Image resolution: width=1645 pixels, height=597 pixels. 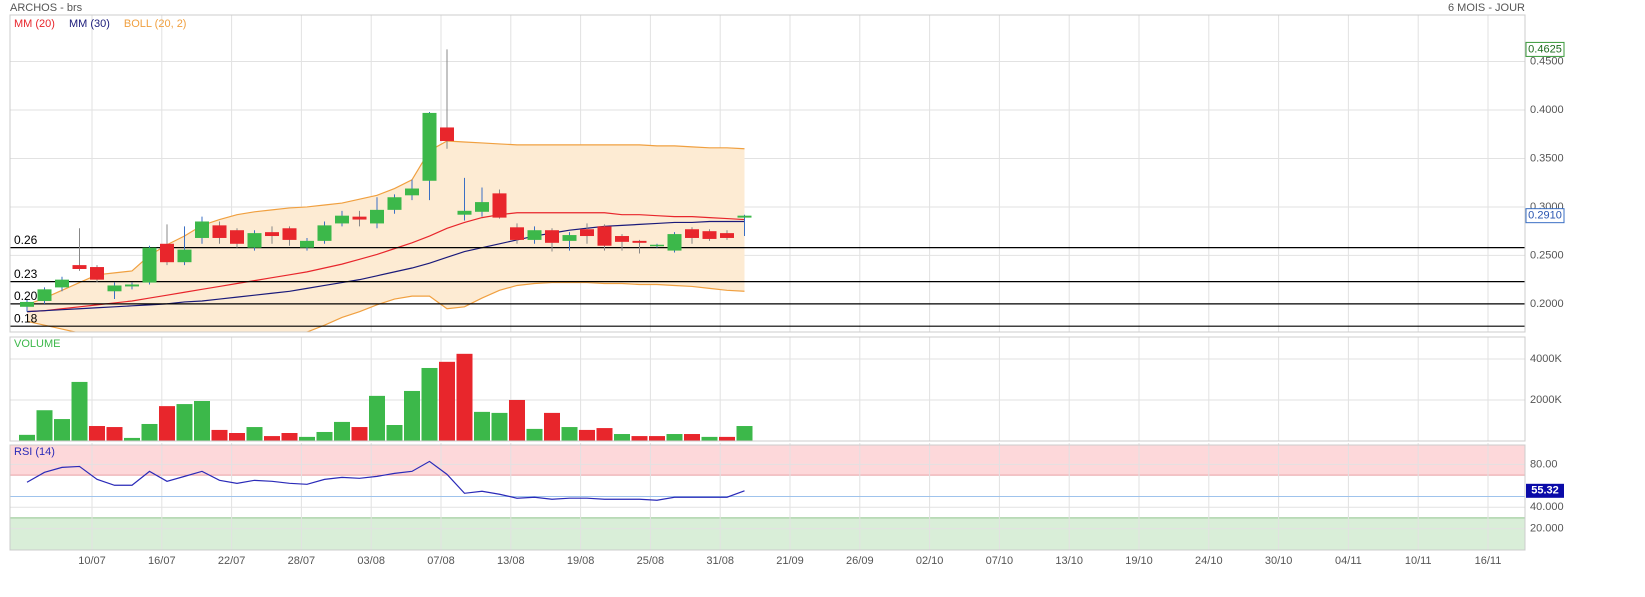 I want to click on panel-title: RSI (14), so click(x=34, y=452).